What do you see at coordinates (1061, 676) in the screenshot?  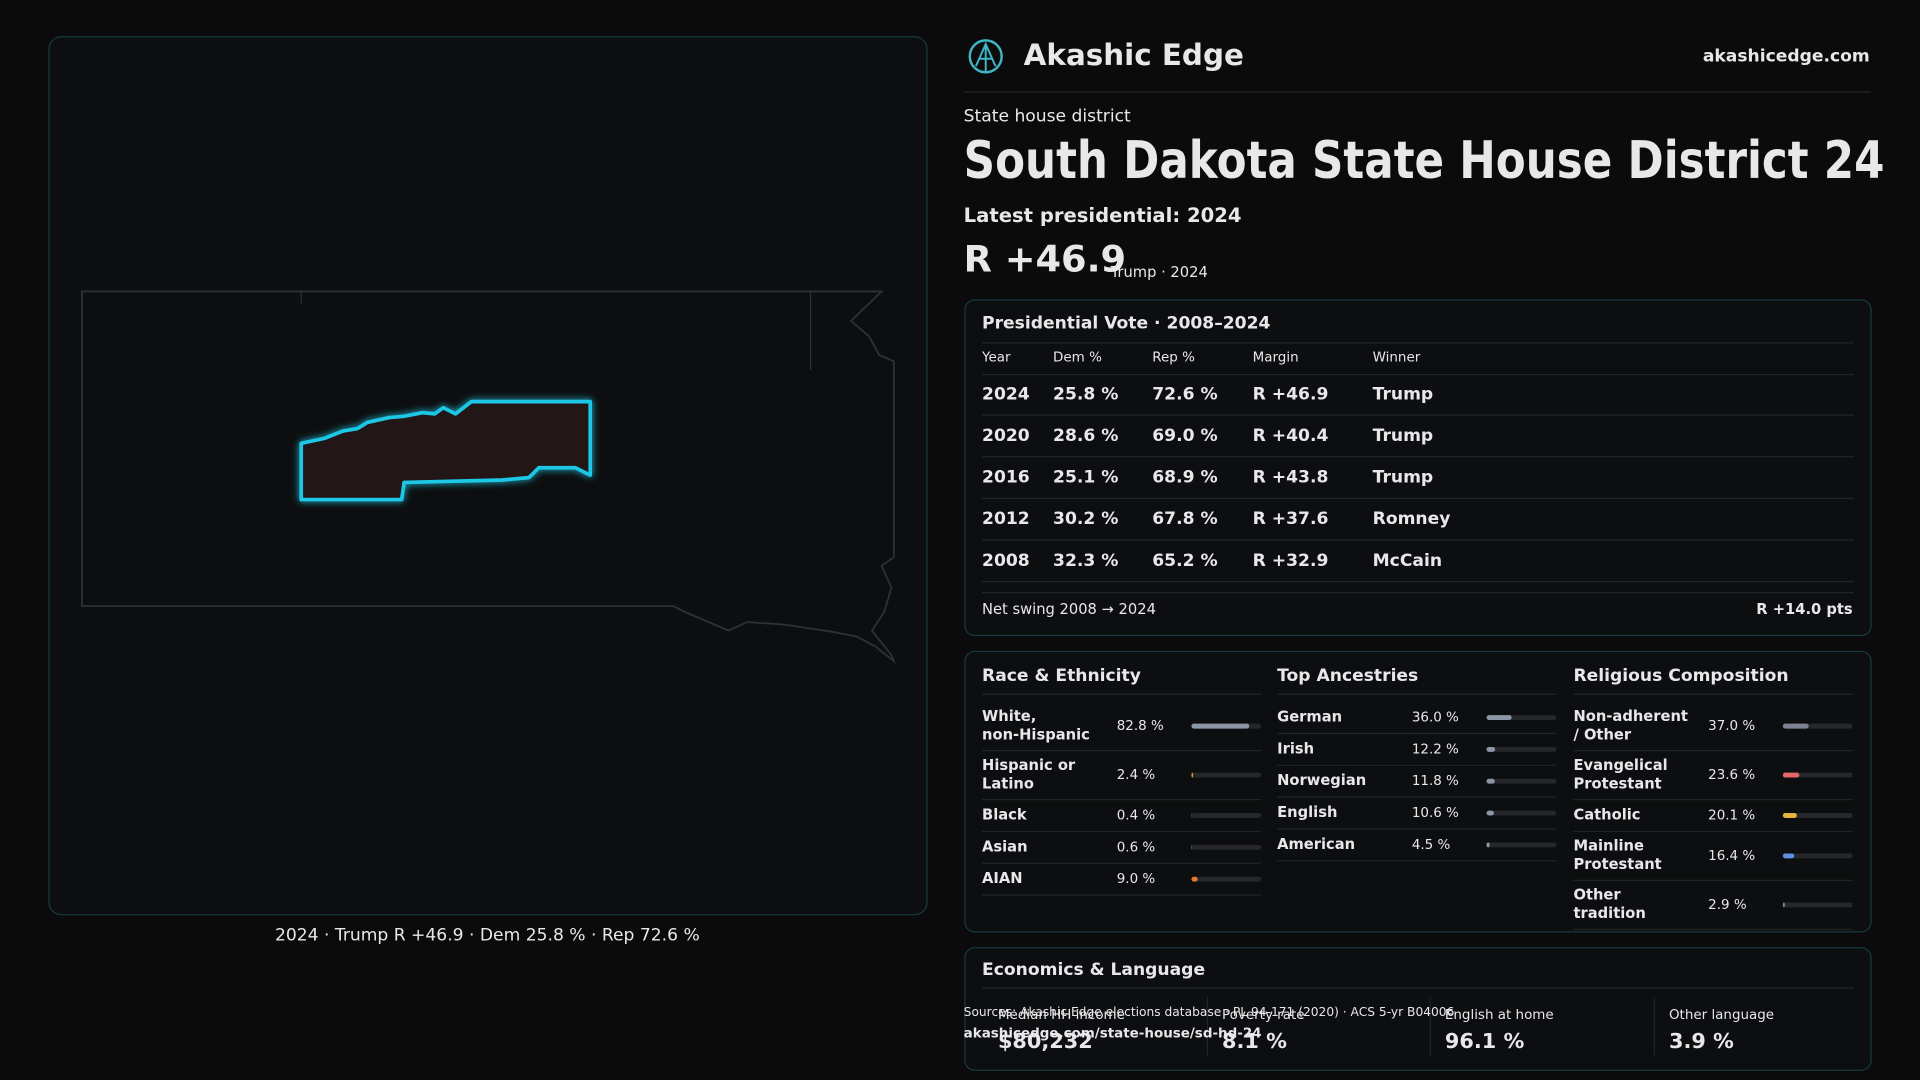 I see `section-title: Race & Ethnicity` at bounding box center [1061, 676].